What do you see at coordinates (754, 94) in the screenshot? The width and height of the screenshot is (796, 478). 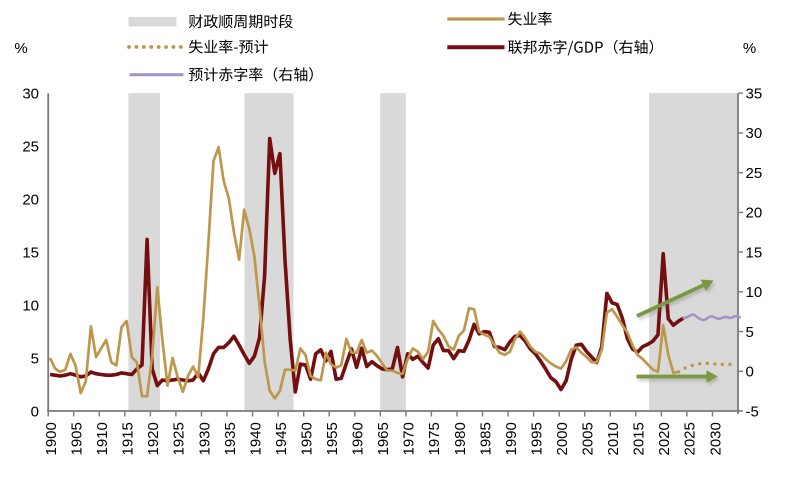 I see `svg-text: 35` at bounding box center [754, 94].